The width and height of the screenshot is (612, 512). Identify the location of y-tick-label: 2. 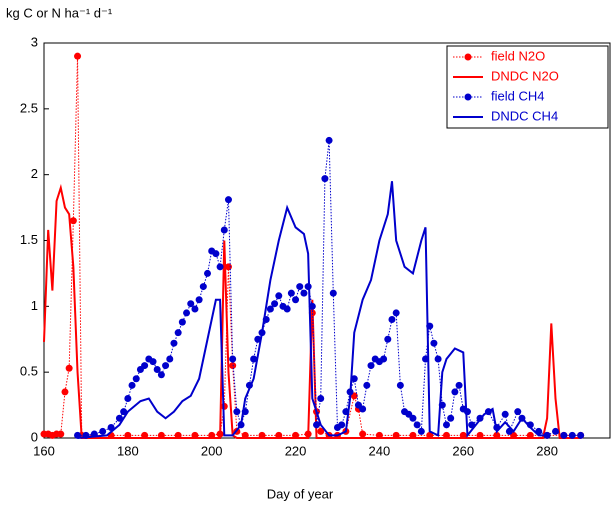
(34, 173).